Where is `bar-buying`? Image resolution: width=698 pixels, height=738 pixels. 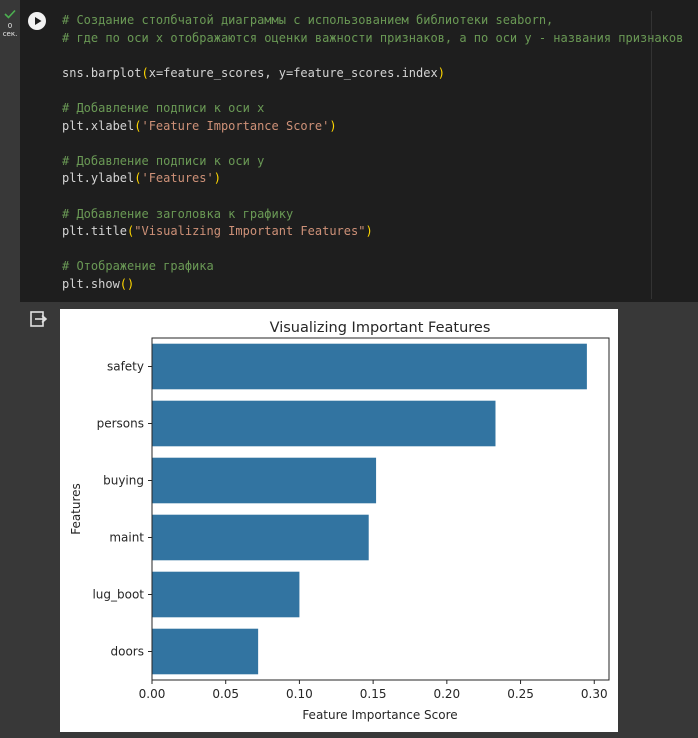 bar-buying is located at coordinates (264, 480).